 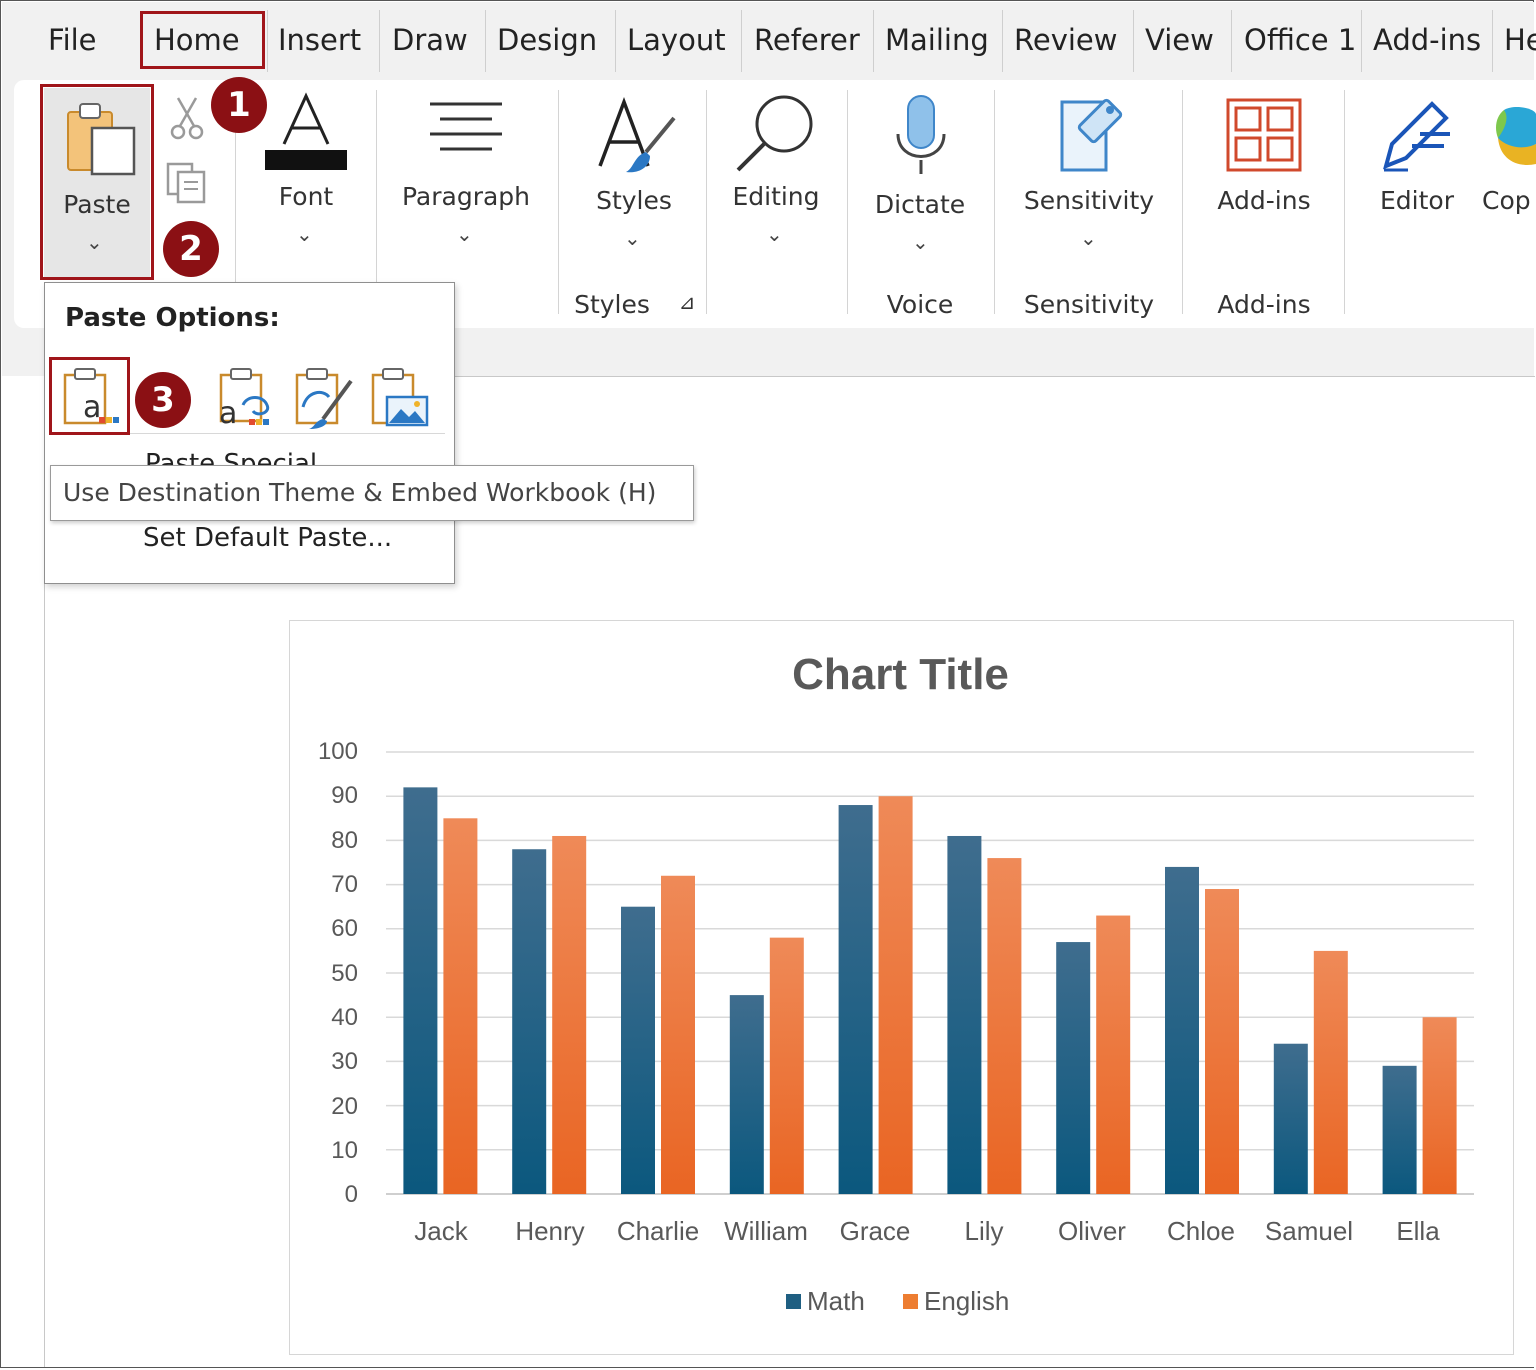 What do you see at coordinates (344, 840) in the screenshot?
I see `y-tick-label: 80` at bounding box center [344, 840].